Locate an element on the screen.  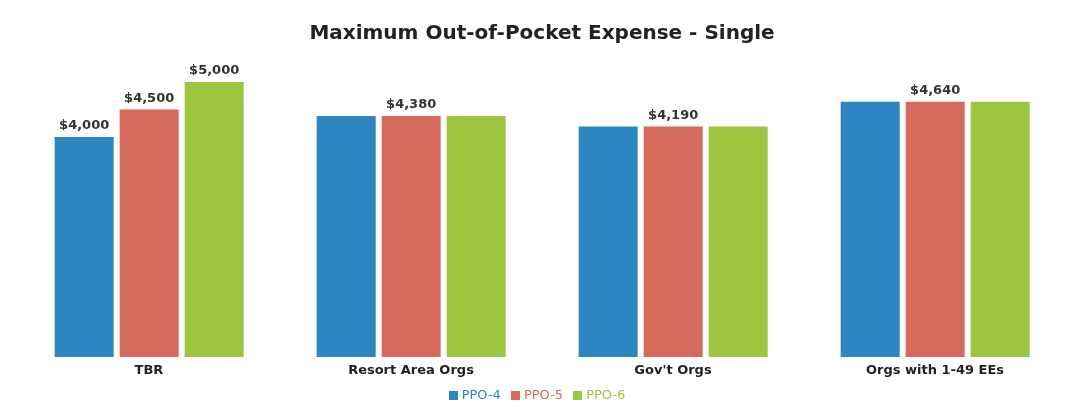
x-tick-label: Resort Area Orgs is located at coordinates (411, 370).